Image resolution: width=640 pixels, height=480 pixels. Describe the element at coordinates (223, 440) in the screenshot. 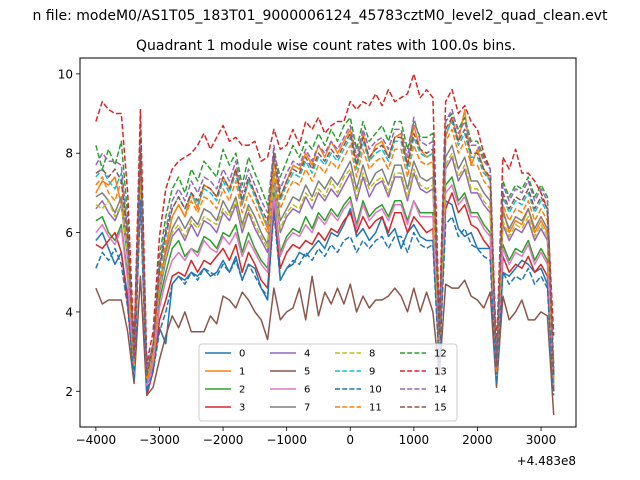

I see `x-tick-label: −2000` at that location.